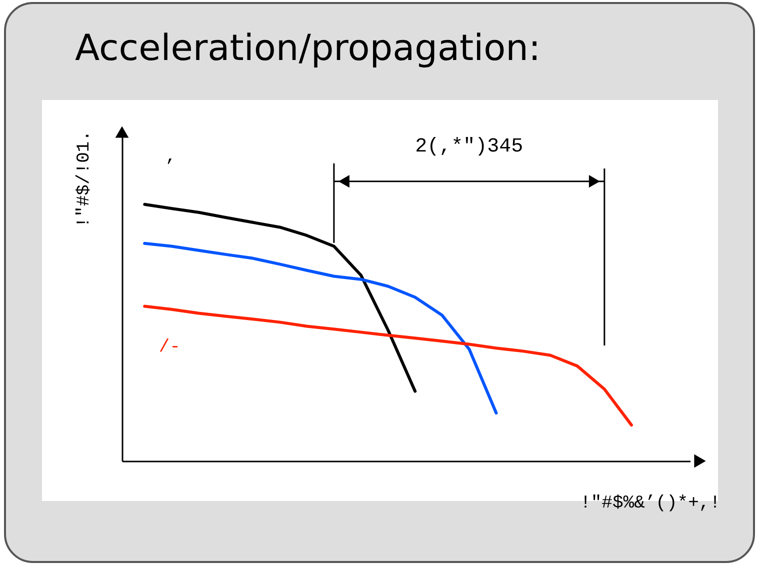 This screenshot has width=758, height=565. What do you see at coordinates (469, 146) in the screenshot?
I see `text: 2(,*")345` at bounding box center [469, 146].